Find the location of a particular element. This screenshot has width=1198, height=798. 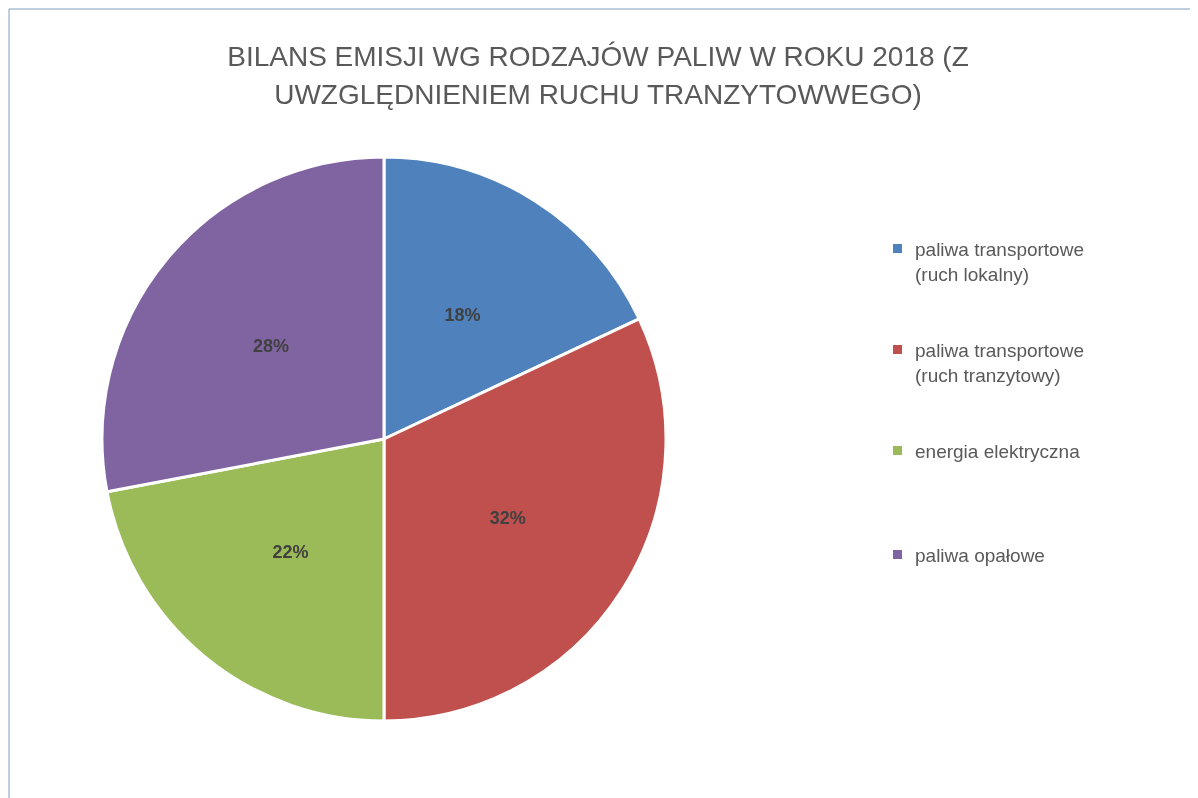

data-label: 22% is located at coordinates (290, 551).